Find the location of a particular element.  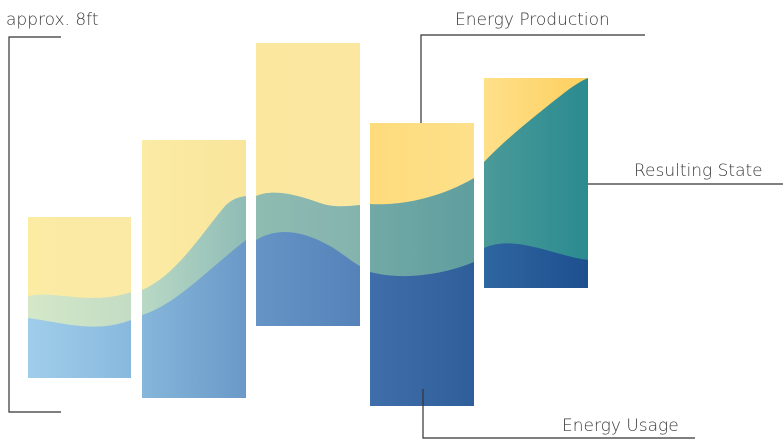

energy-usage-label: Energy Usage is located at coordinates (620, 426).